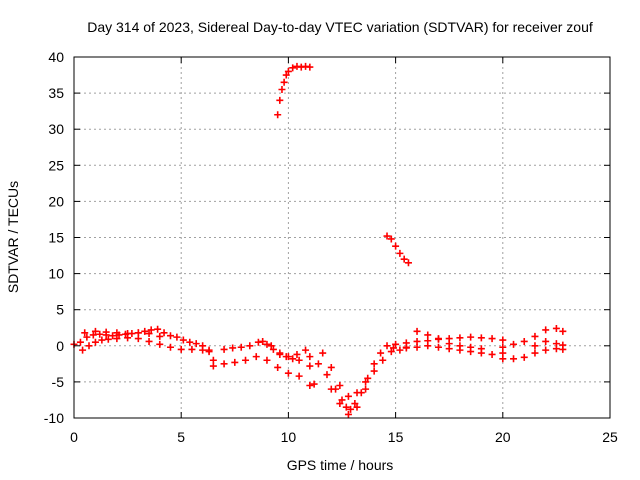  I want to click on series-arc-2c, so click(284, 349).